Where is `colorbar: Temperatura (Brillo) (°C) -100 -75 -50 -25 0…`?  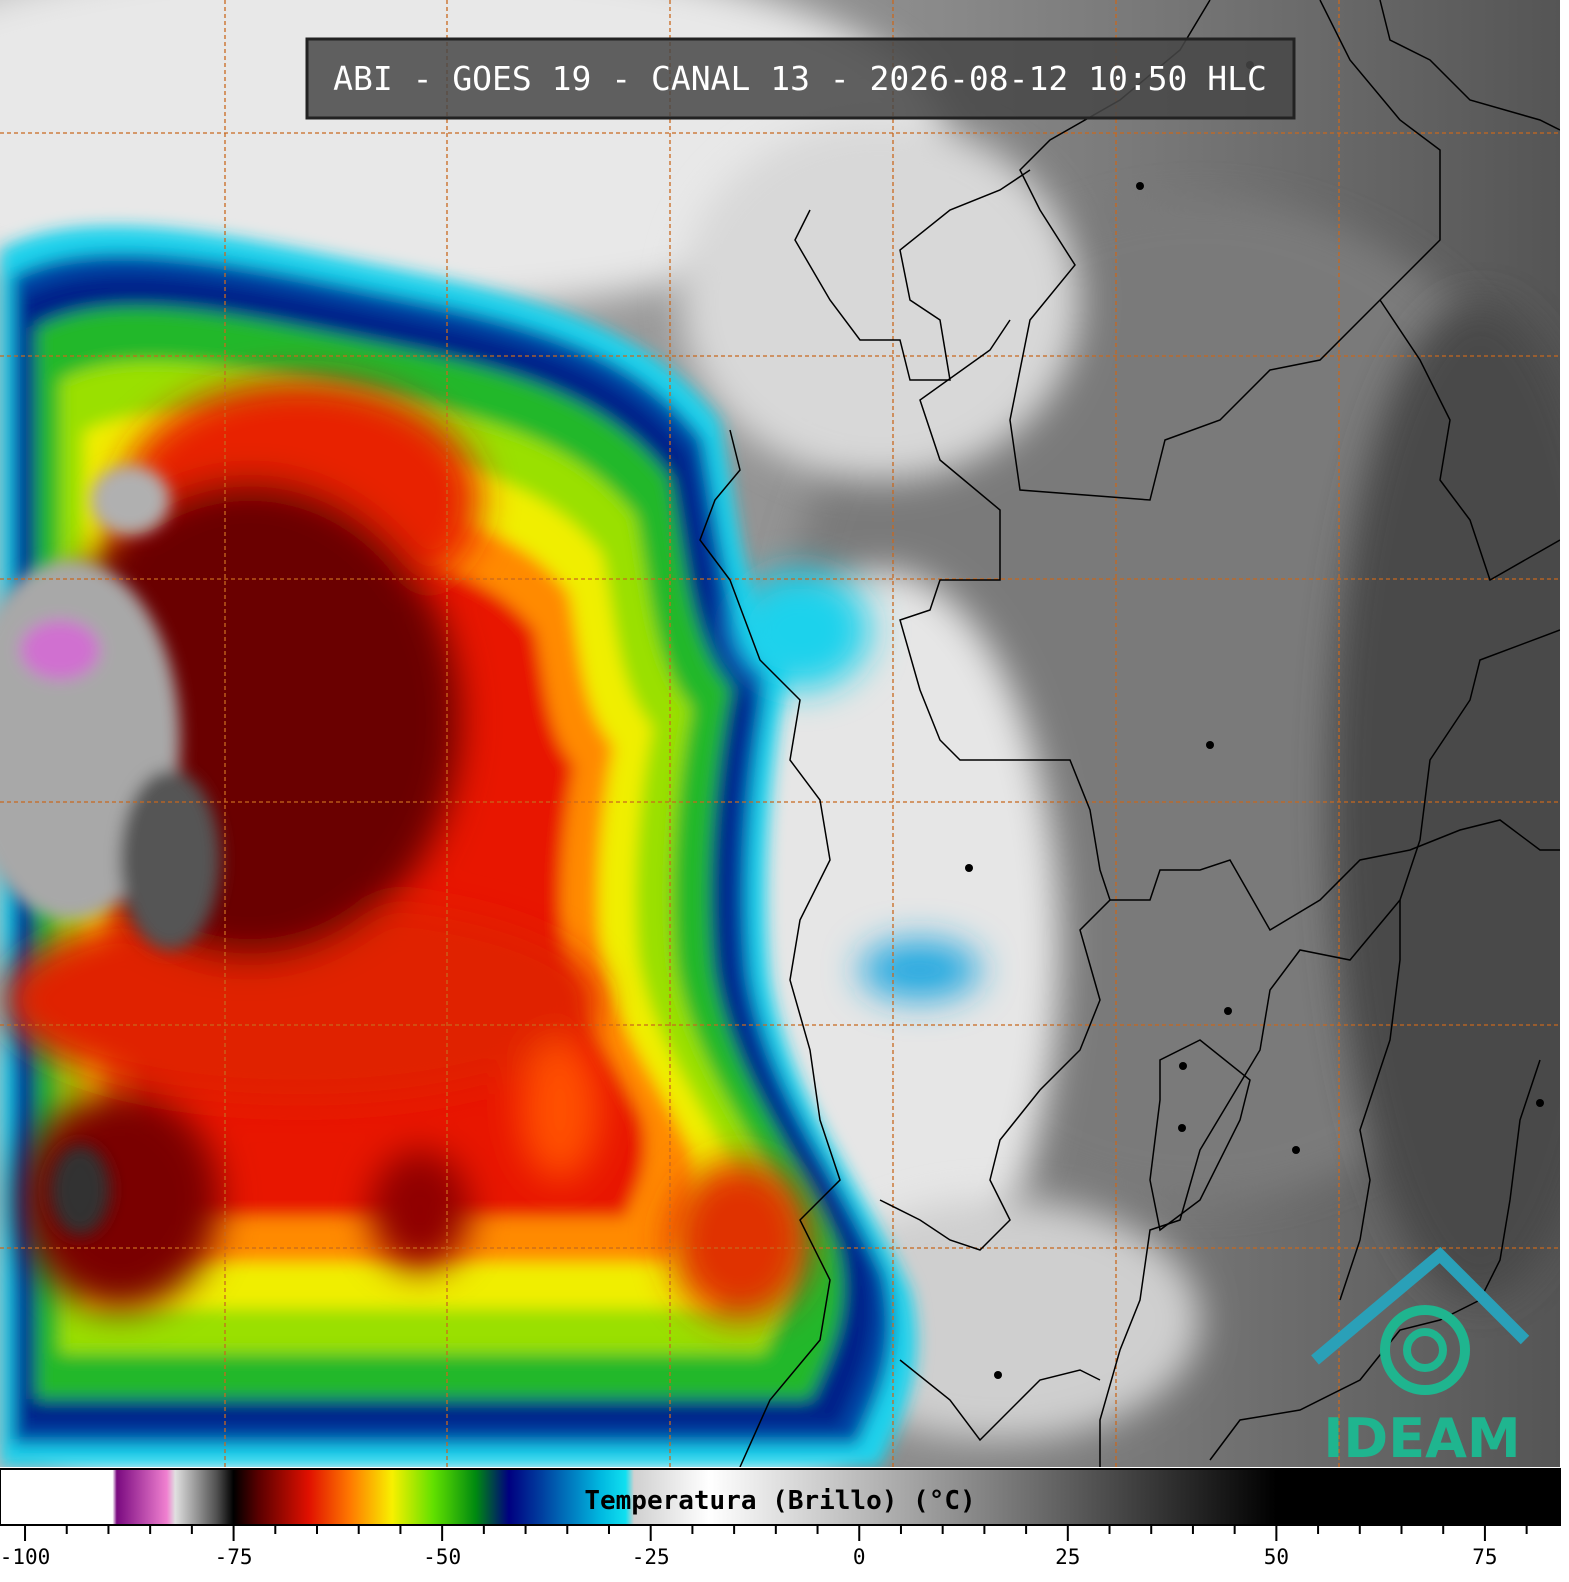 colorbar: Temperatura (Brillo) (°C) -100 -75 -50 -25 0… is located at coordinates (780, 1518).